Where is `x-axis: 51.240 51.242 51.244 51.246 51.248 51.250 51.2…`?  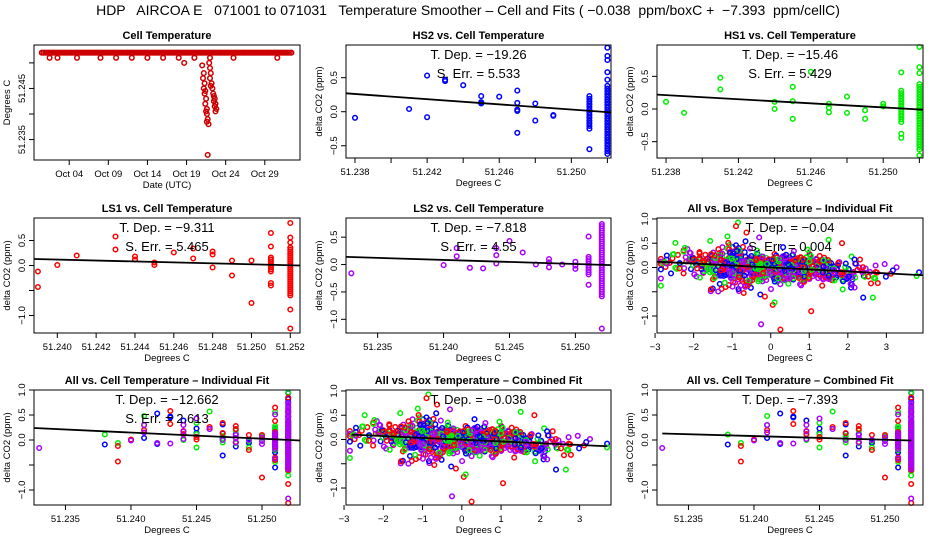
x-axis: 51.240 51.242 51.244 51.246 51.248 51.250 51.2… is located at coordinates (174, 343).